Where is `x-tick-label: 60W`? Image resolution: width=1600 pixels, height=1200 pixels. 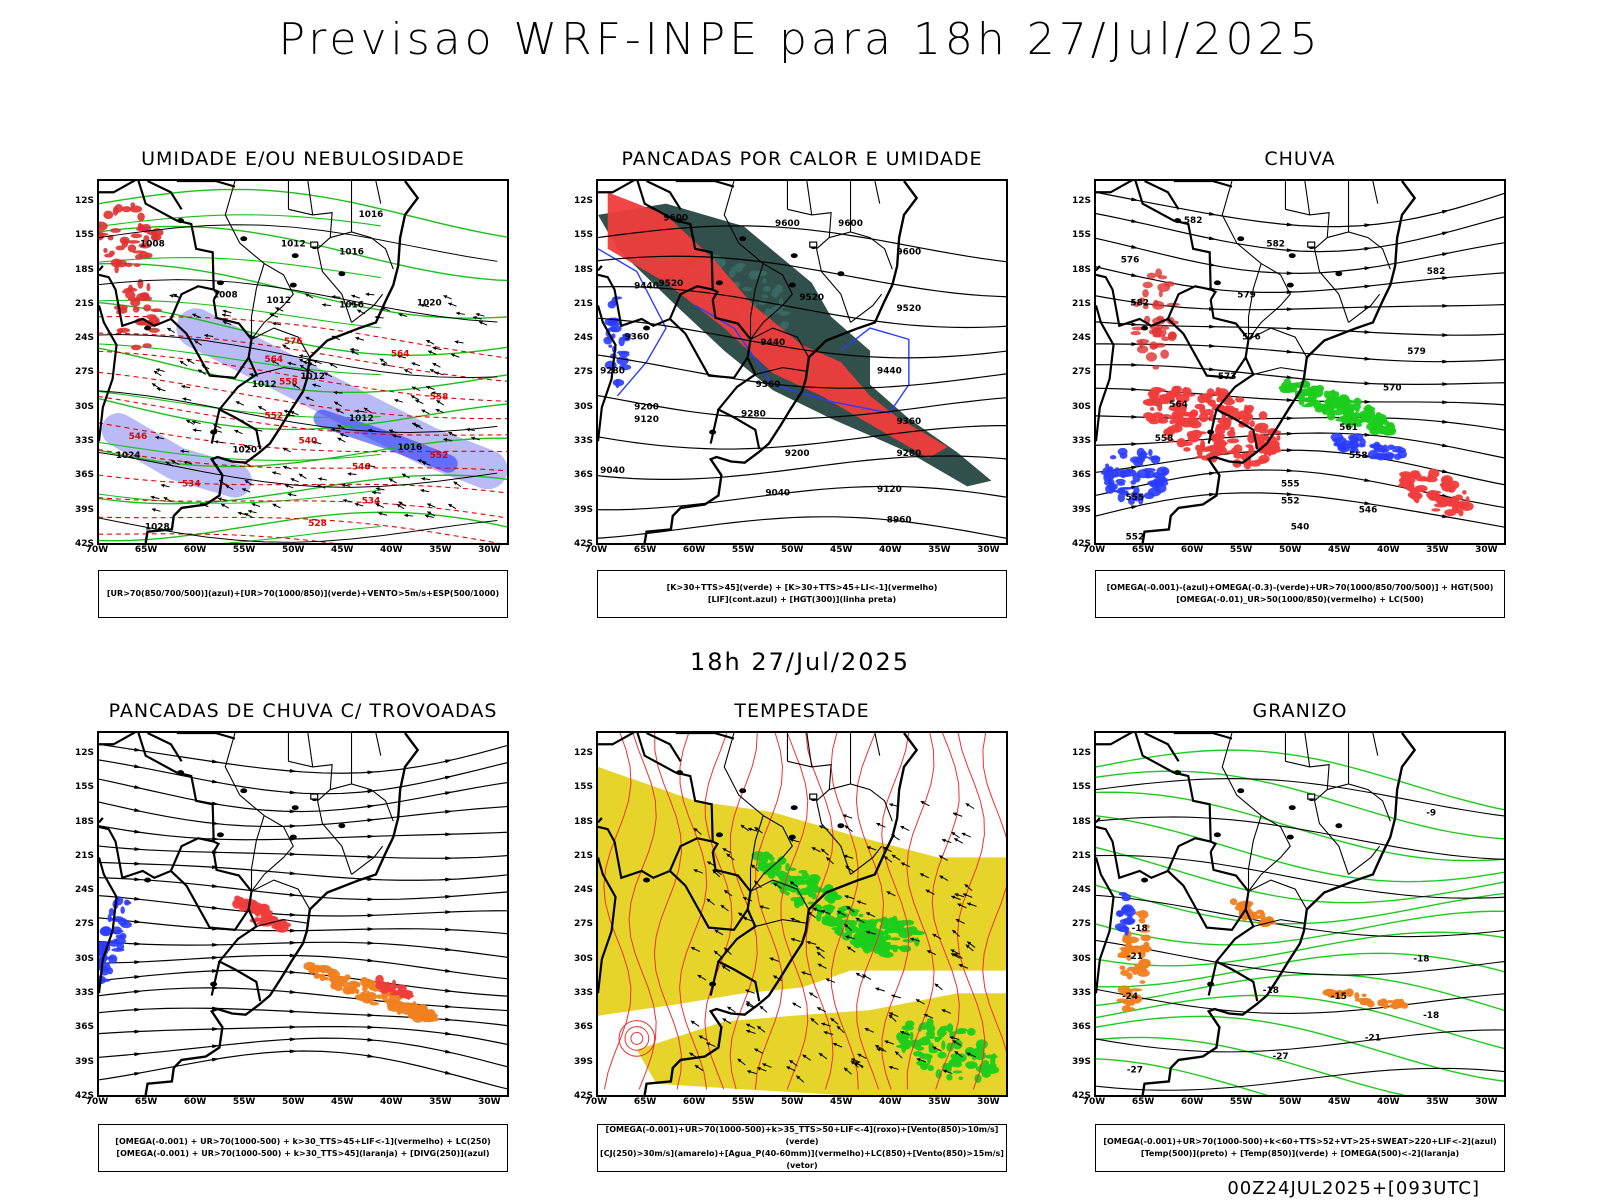
x-tick-label: 60W is located at coordinates (1192, 550).